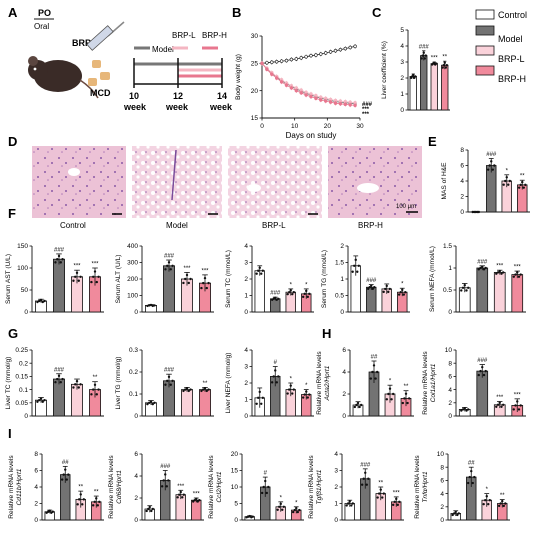 Image resolution: width=550 pixels, height=544 pixels. What do you see at coordinates (450, 268) in the screenshot?
I see `y-tick-label: 1` at bounding box center [450, 268].